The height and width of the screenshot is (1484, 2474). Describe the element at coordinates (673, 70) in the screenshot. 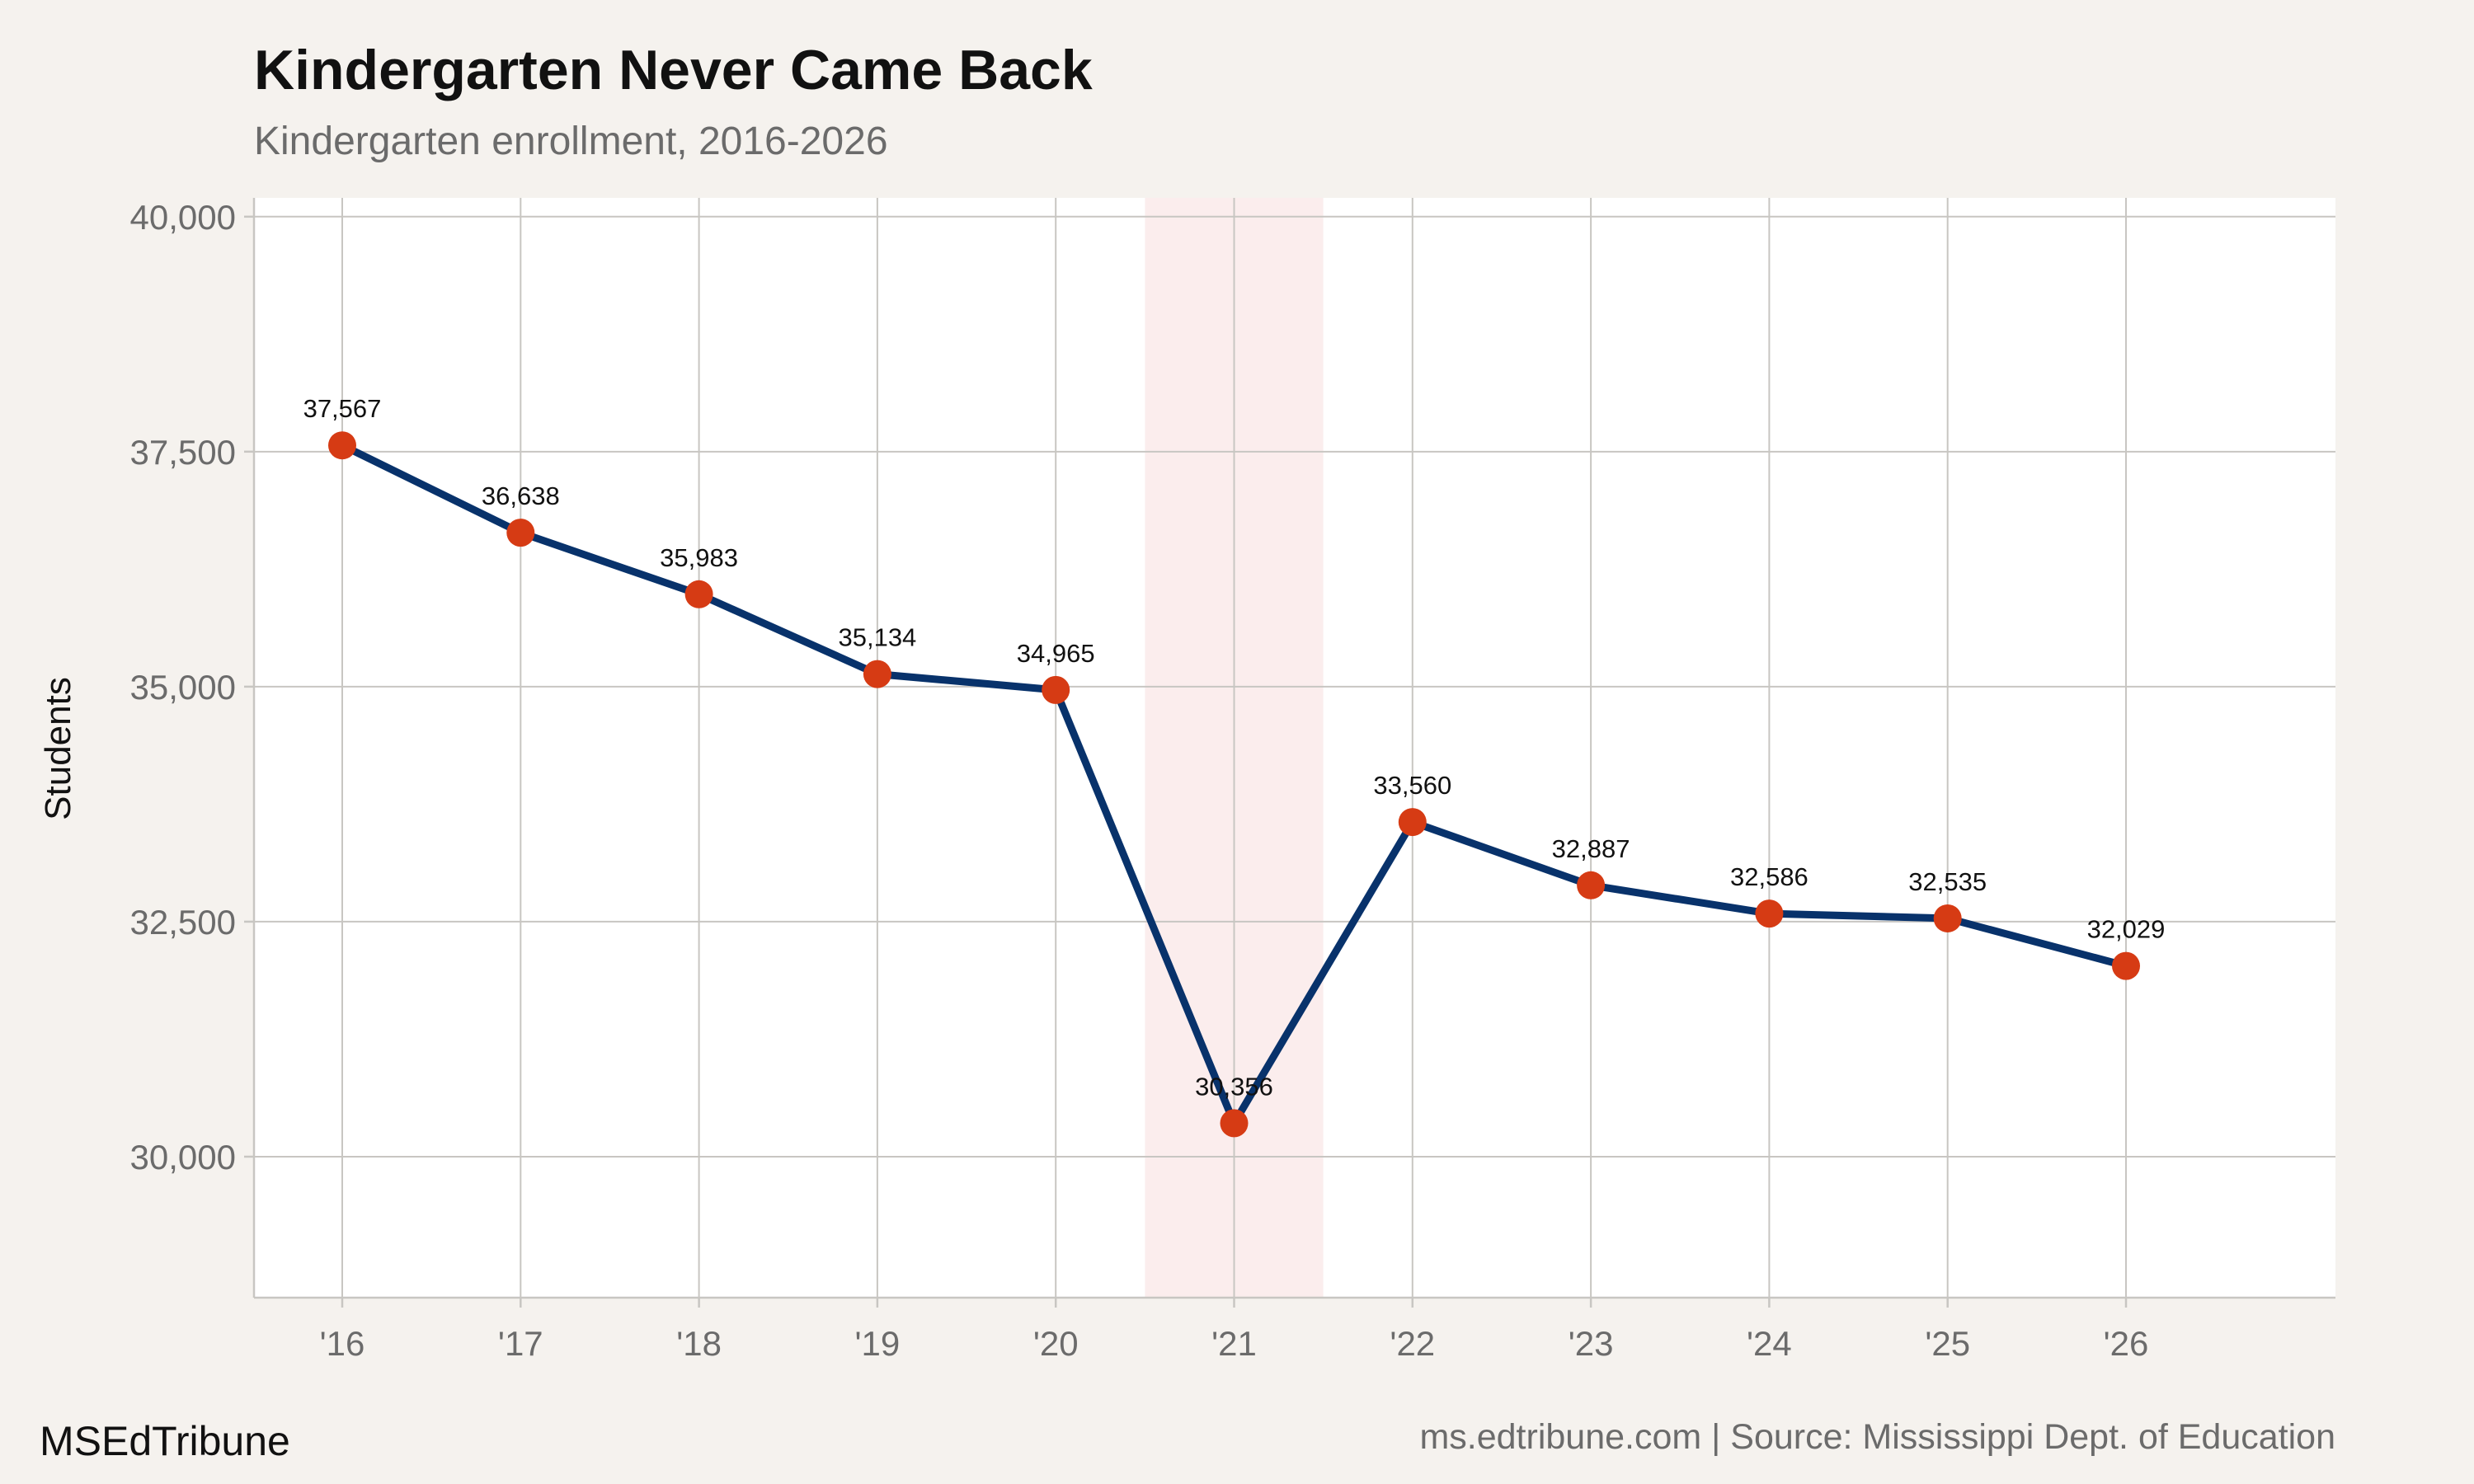

I see `chart-title: Kindergarten Never Came Back` at that location.